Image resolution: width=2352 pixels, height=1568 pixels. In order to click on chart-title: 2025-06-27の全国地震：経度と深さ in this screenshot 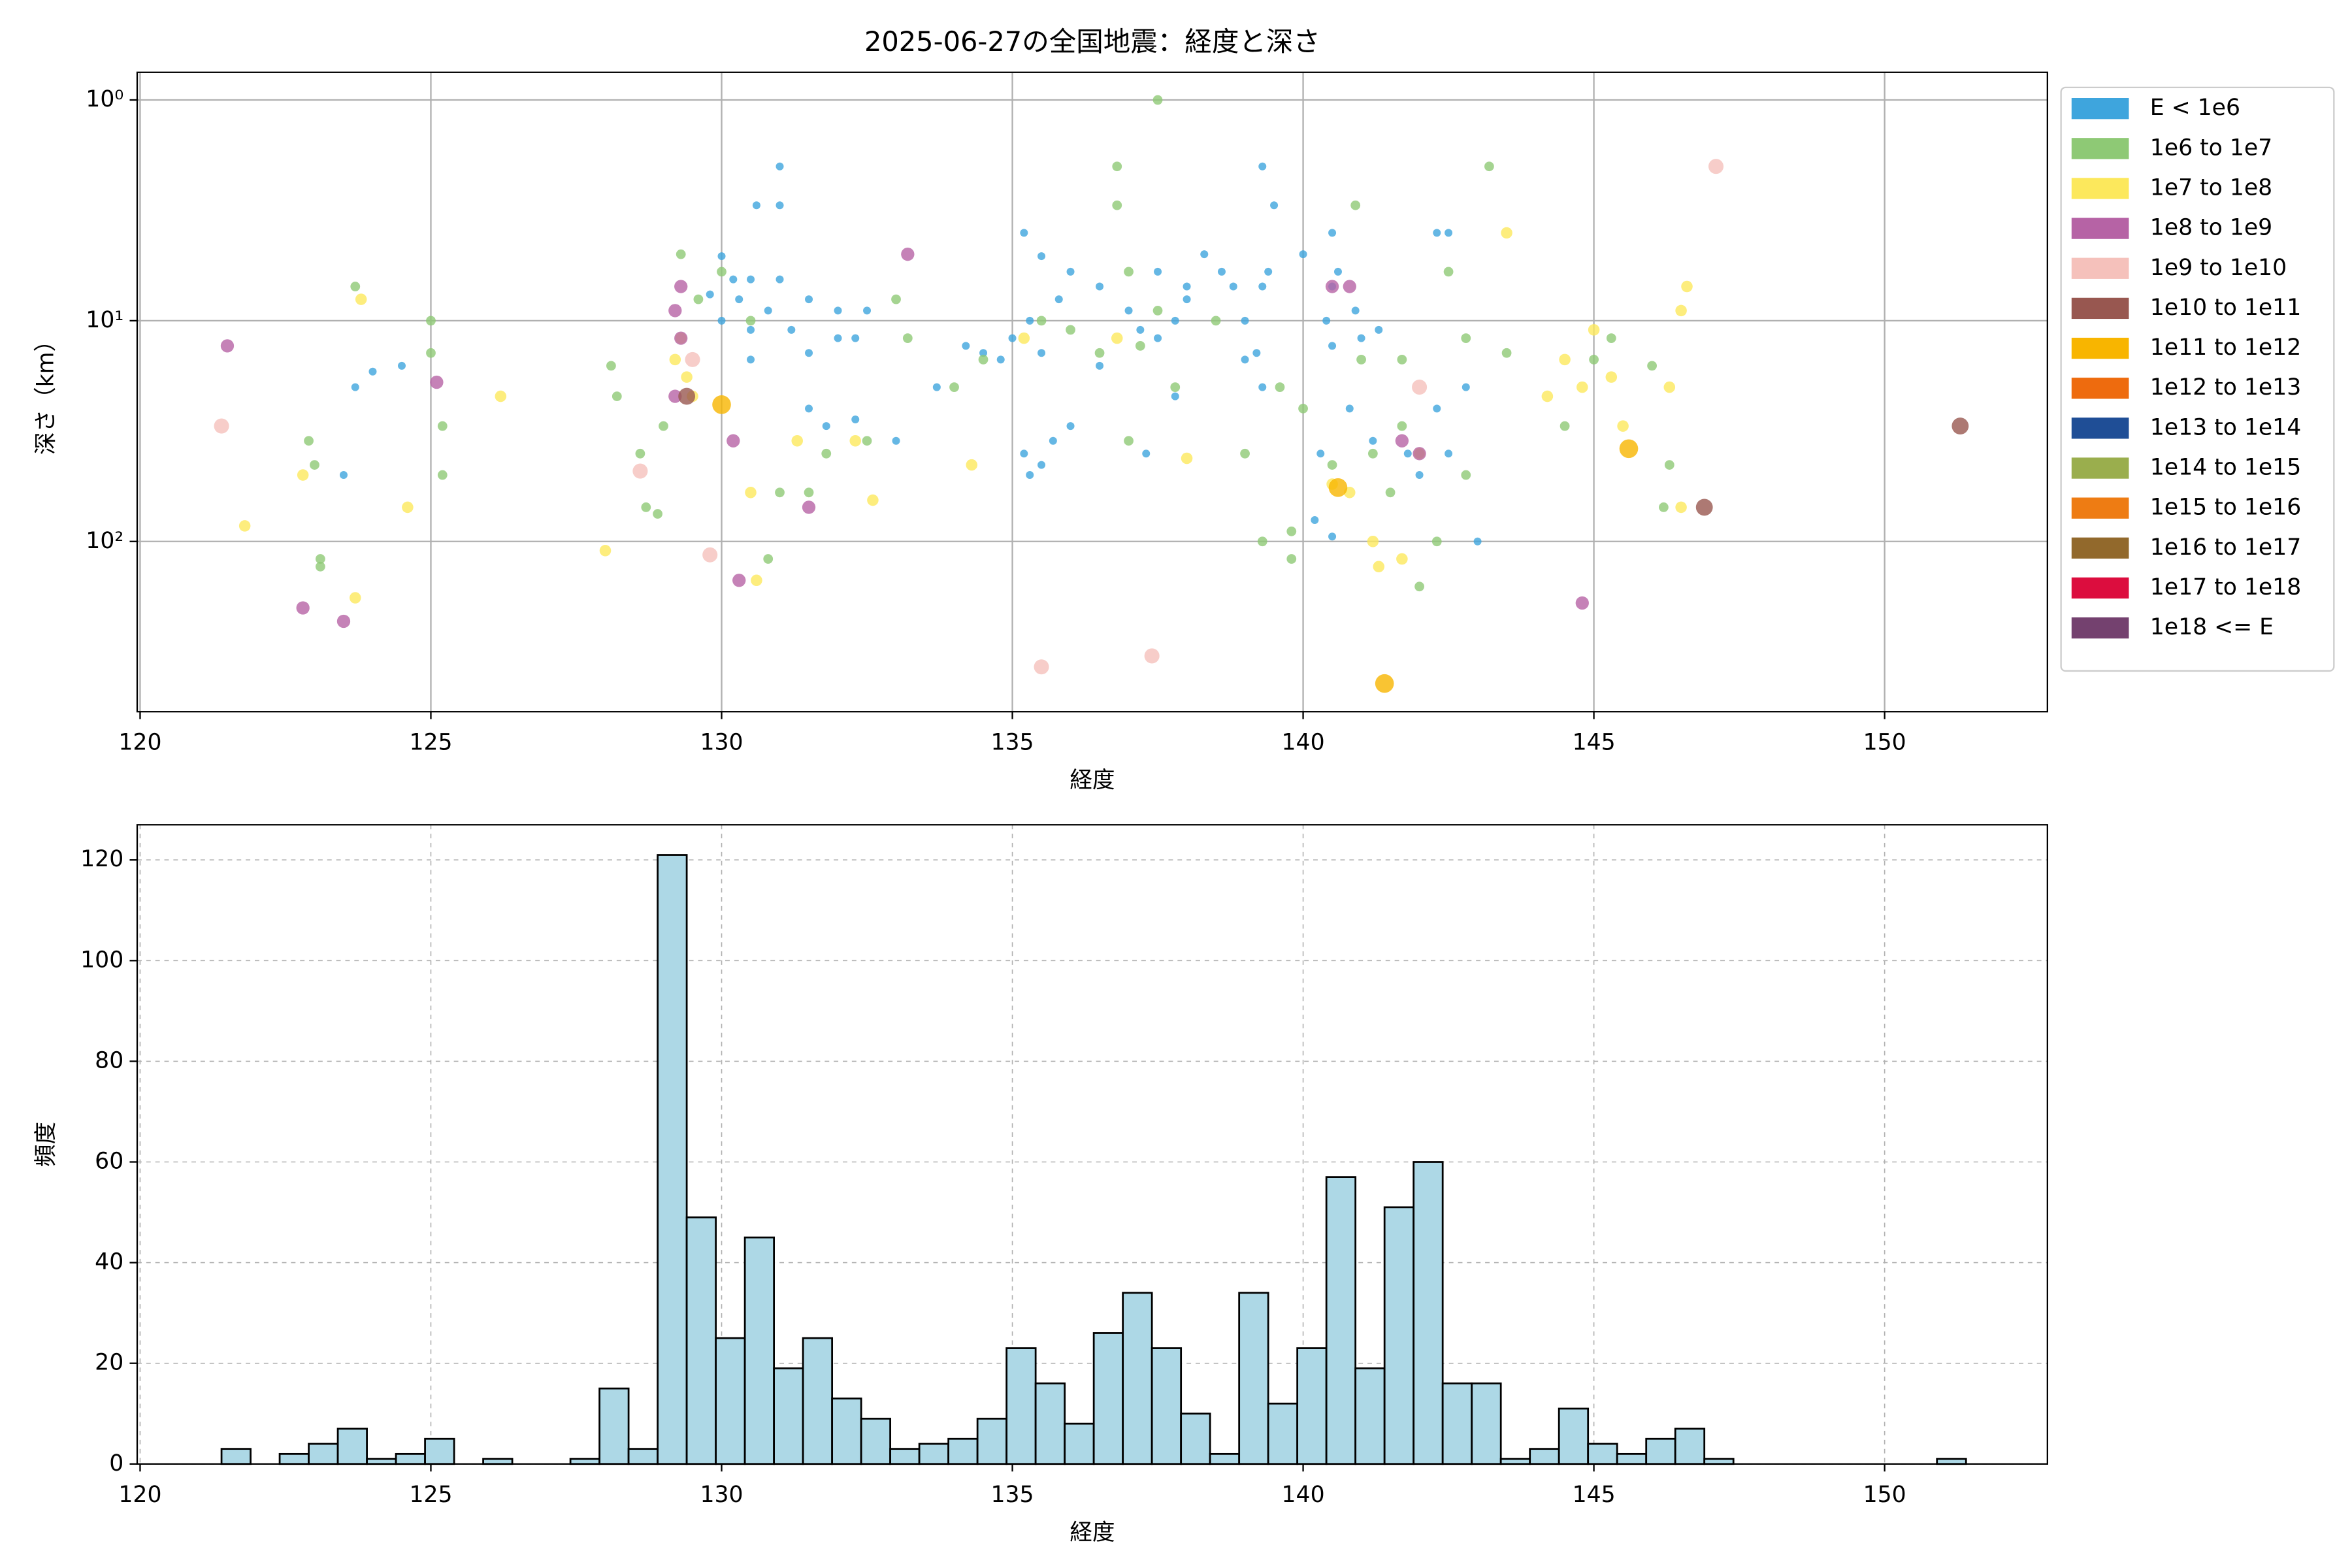, I will do `click(1092, 41)`.